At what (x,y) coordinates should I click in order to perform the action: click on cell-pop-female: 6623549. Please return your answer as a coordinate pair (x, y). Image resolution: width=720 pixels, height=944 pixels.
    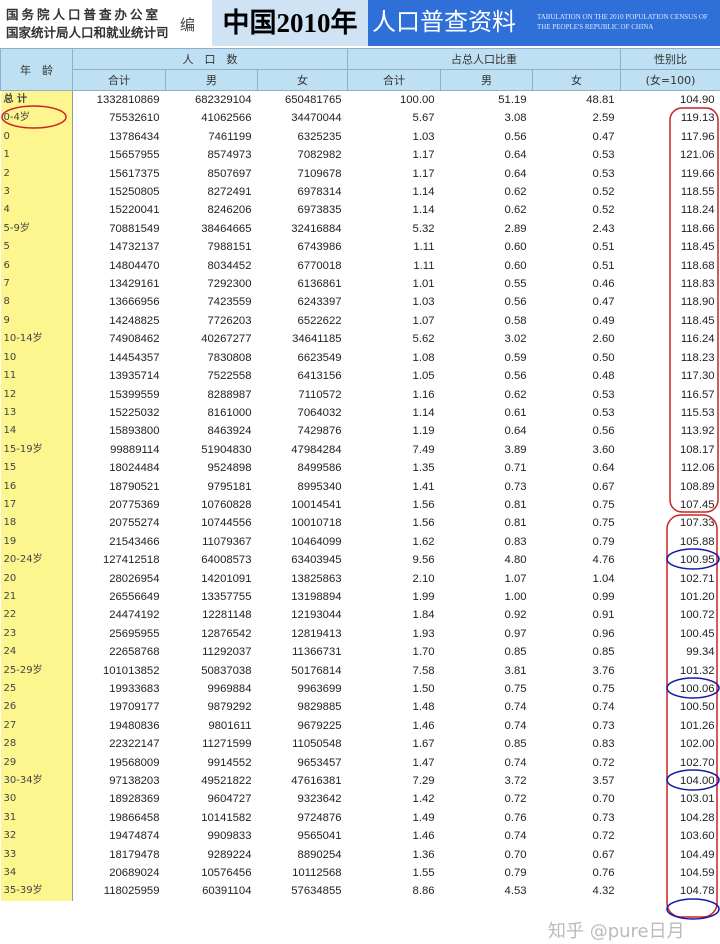
    Looking at the image, I should click on (319, 357).